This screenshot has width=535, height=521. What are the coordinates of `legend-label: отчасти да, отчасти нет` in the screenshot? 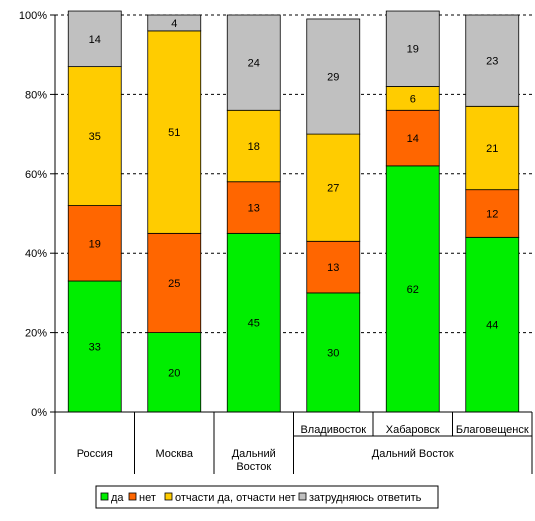 It's located at (235, 498).